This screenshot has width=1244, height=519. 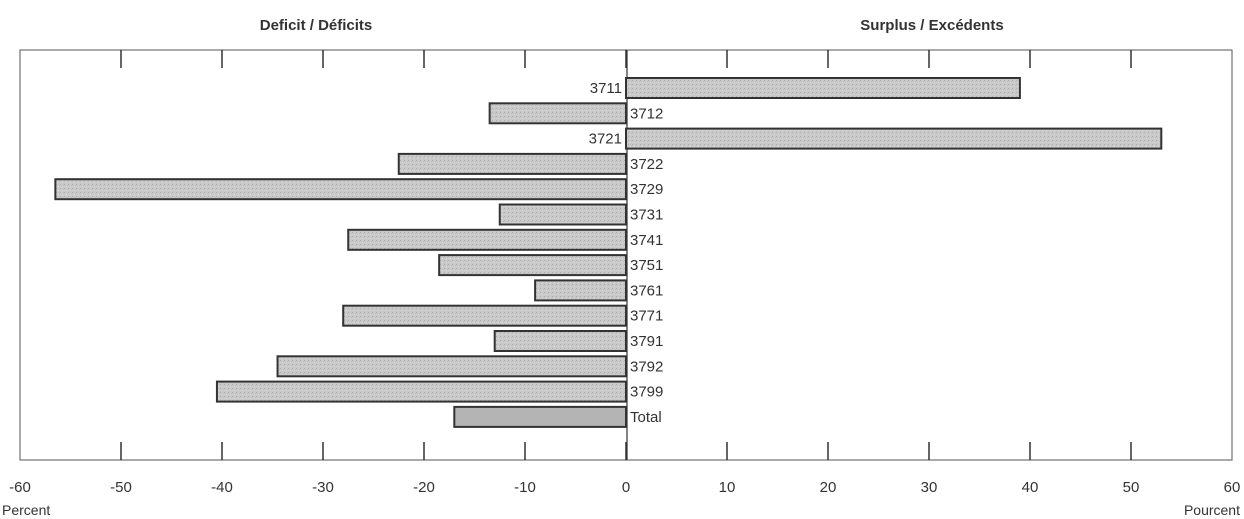 I want to click on percent-label: Percent, so click(x=26, y=510).